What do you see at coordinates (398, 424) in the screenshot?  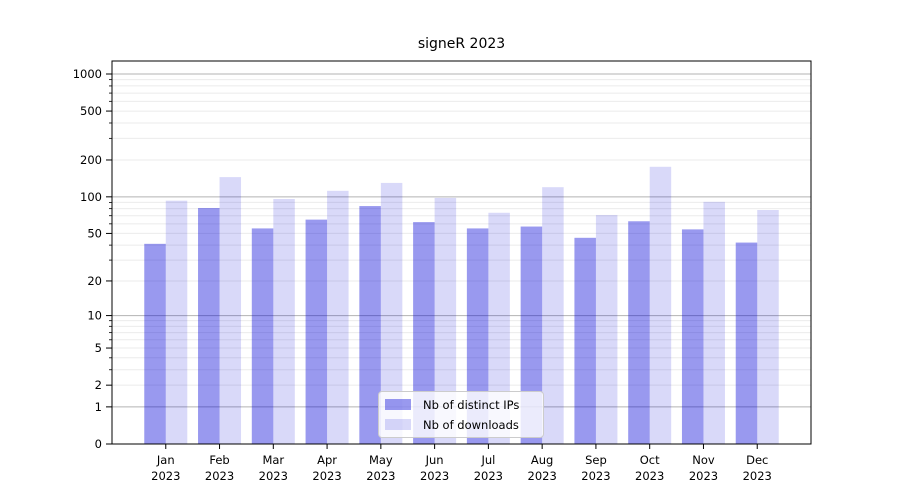 I see `legend-swatch-downloads` at bounding box center [398, 424].